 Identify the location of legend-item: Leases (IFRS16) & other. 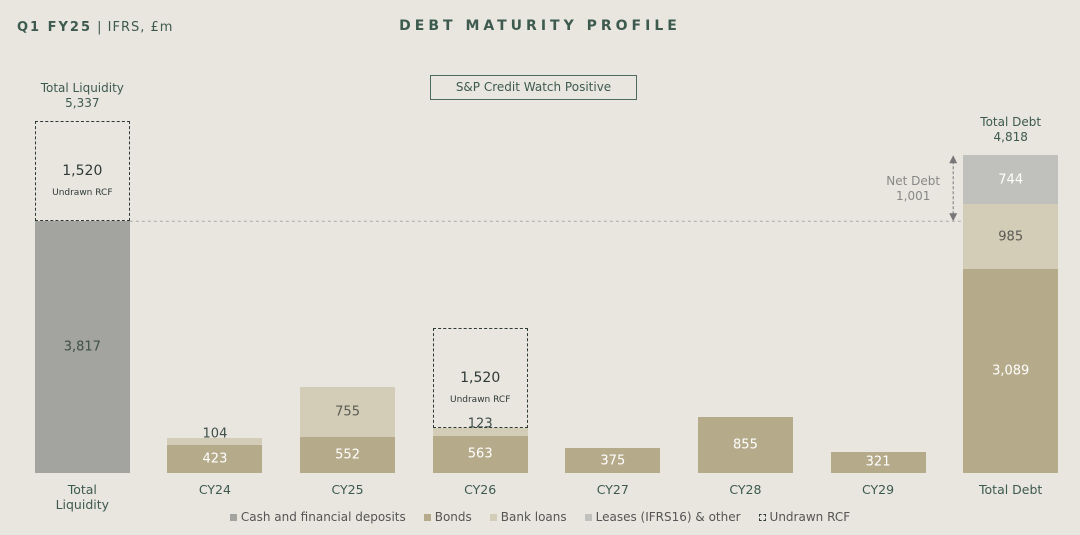
(662, 517).